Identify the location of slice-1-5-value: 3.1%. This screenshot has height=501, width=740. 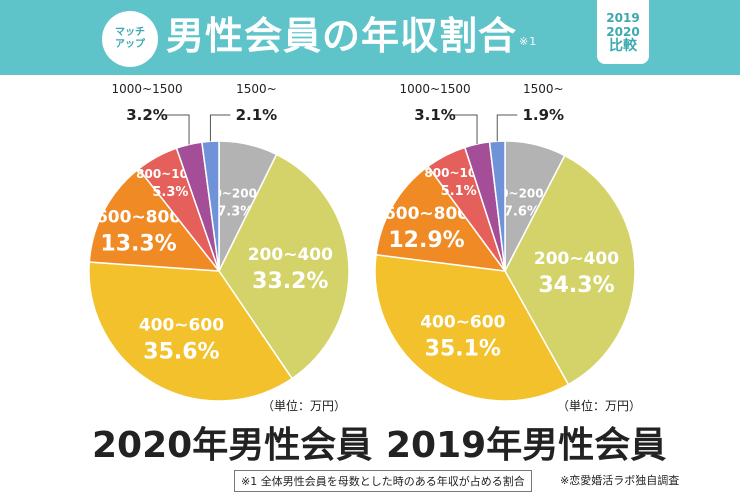
(435, 115).